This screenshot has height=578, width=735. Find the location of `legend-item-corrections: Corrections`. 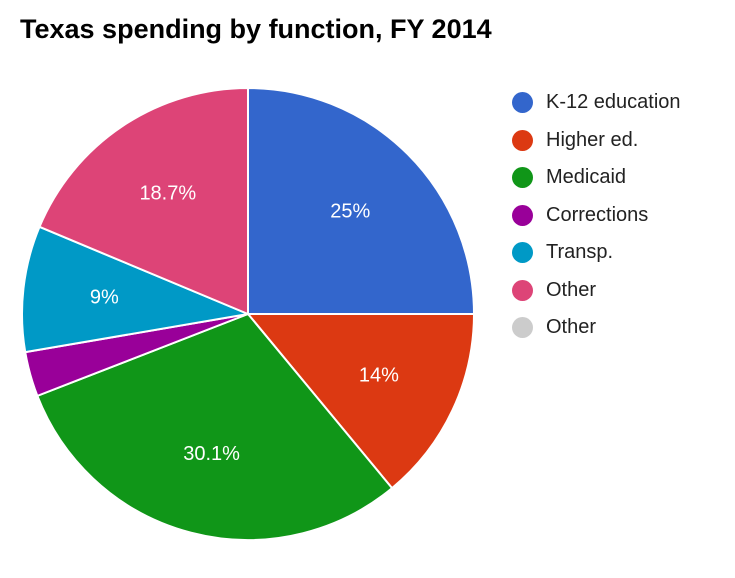

legend-item-corrections: Corrections is located at coordinates (622, 216).